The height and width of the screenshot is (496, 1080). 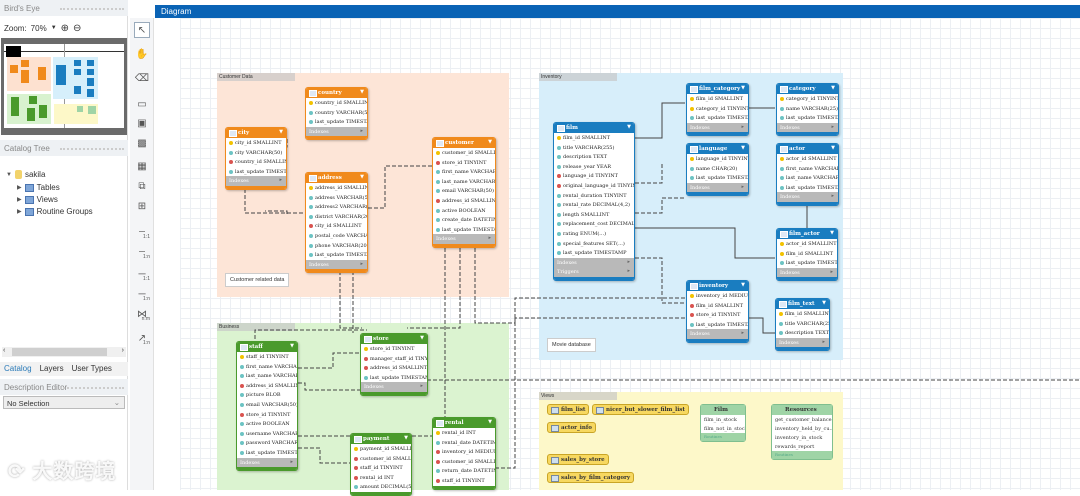 What do you see at coordinates (571, 345) in the screenshot?
I see `layer-note: Movie database` at bounding box center [571, 345].